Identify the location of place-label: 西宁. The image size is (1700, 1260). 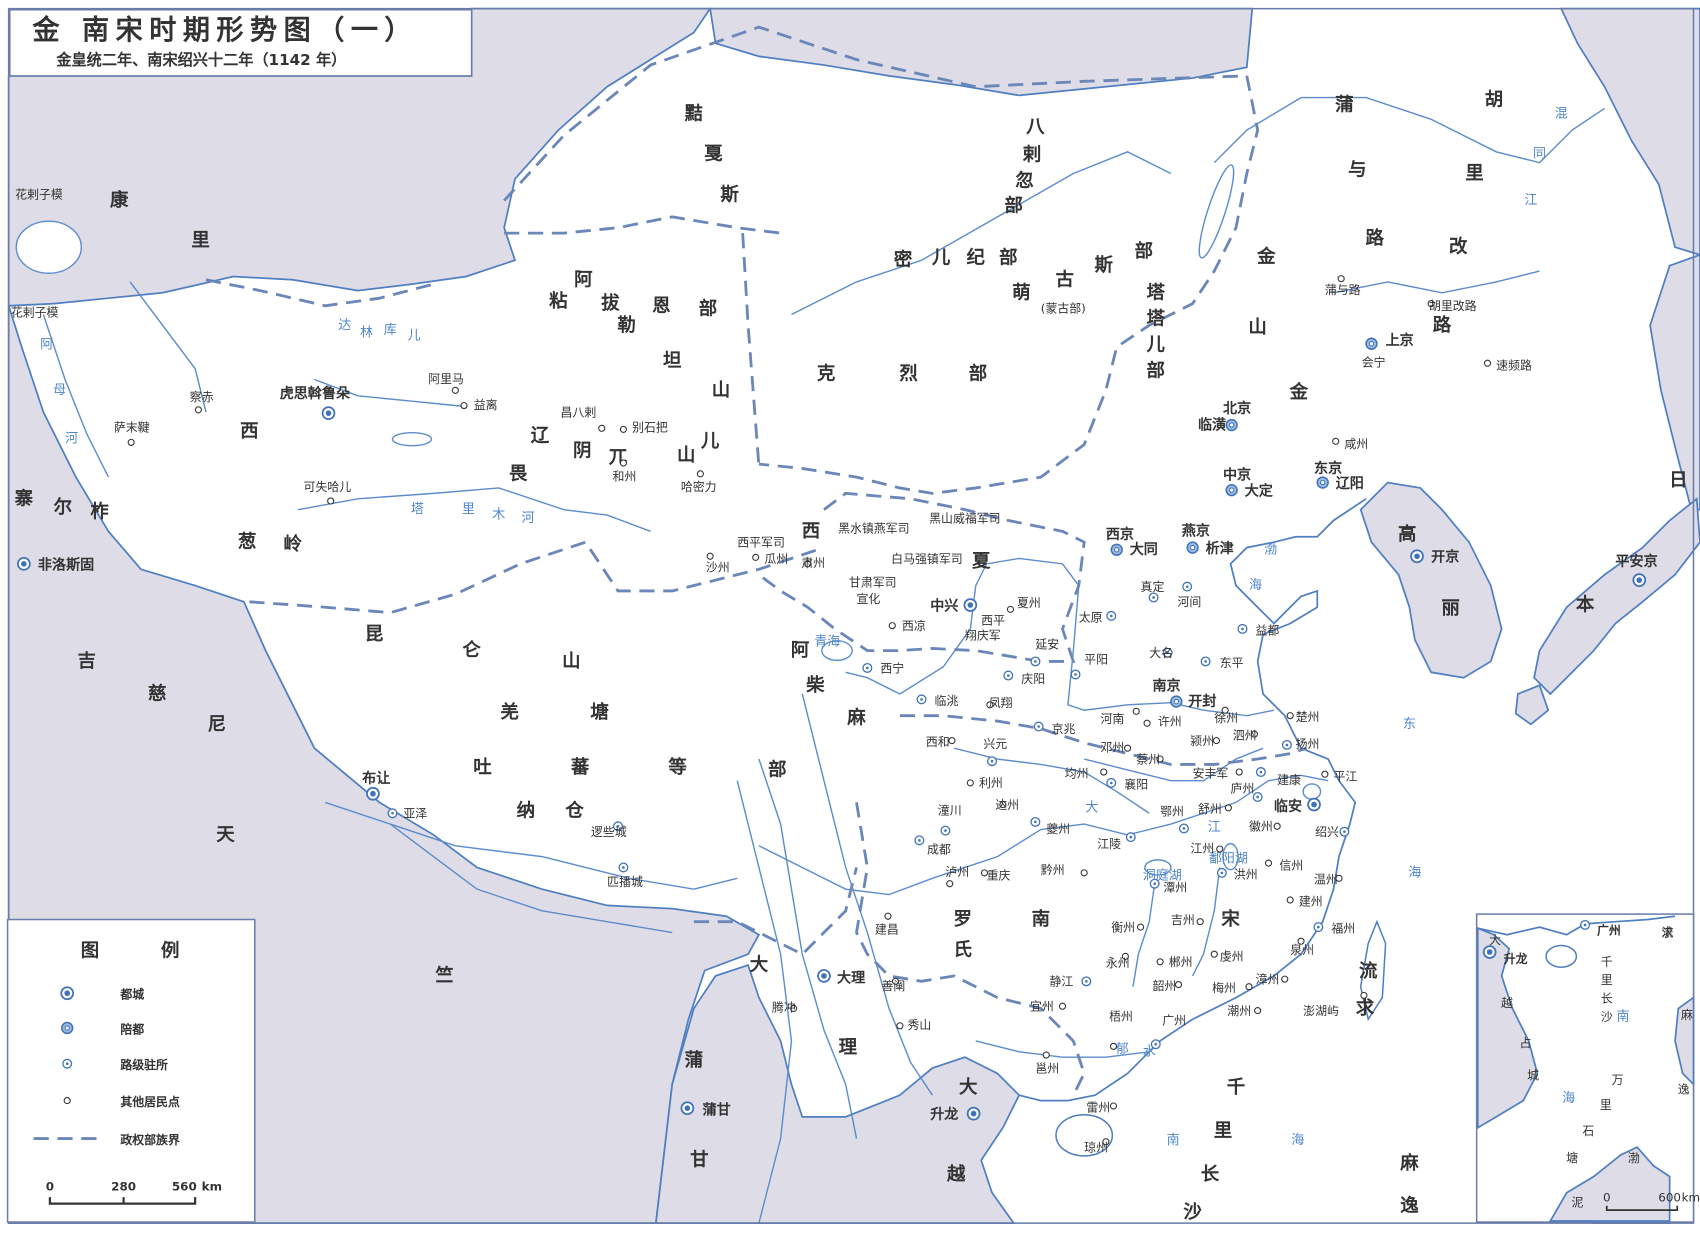
(892, 668).